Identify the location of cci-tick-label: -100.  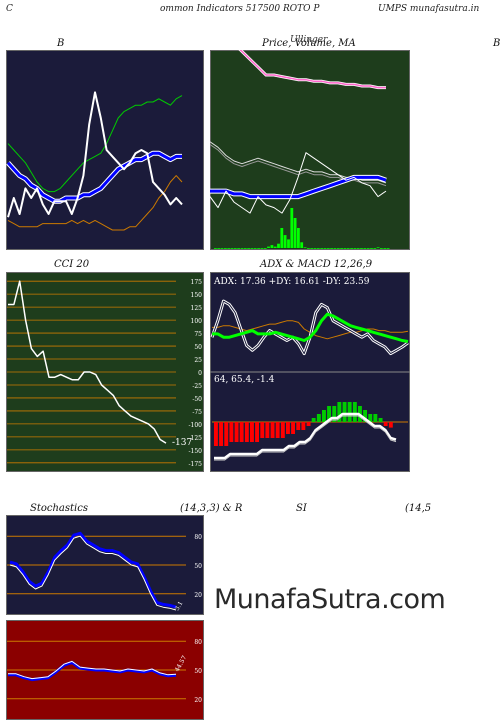
(196, 425).